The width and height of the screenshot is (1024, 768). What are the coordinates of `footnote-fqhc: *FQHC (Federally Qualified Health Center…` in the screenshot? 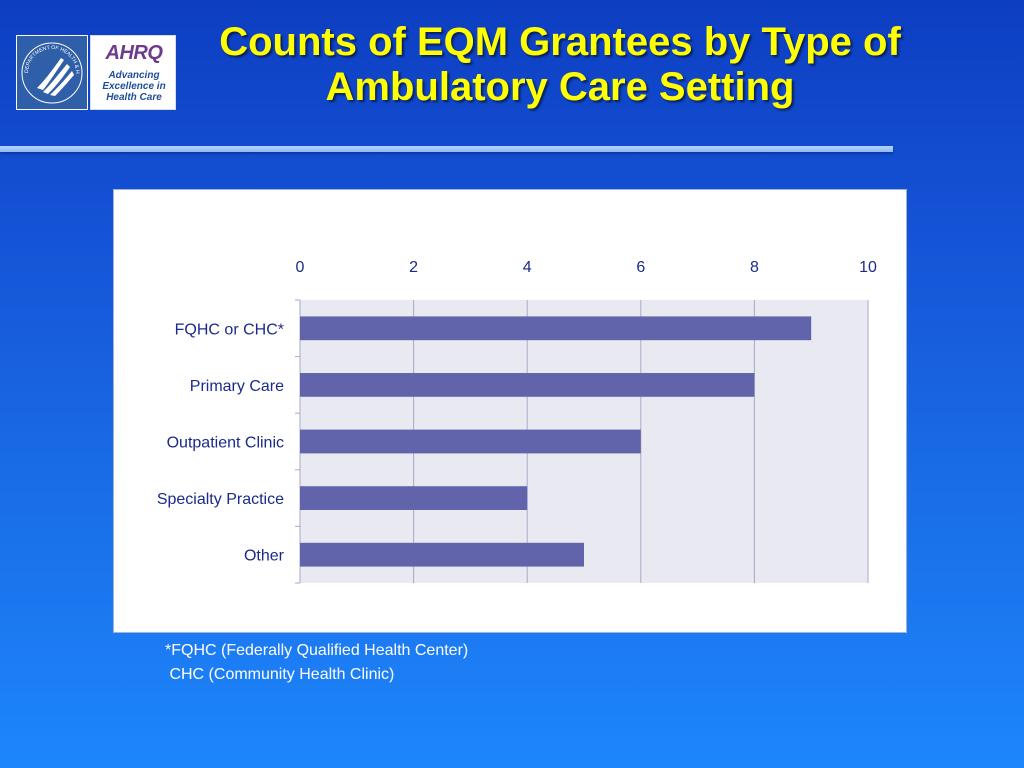 It's located at (317, 650).